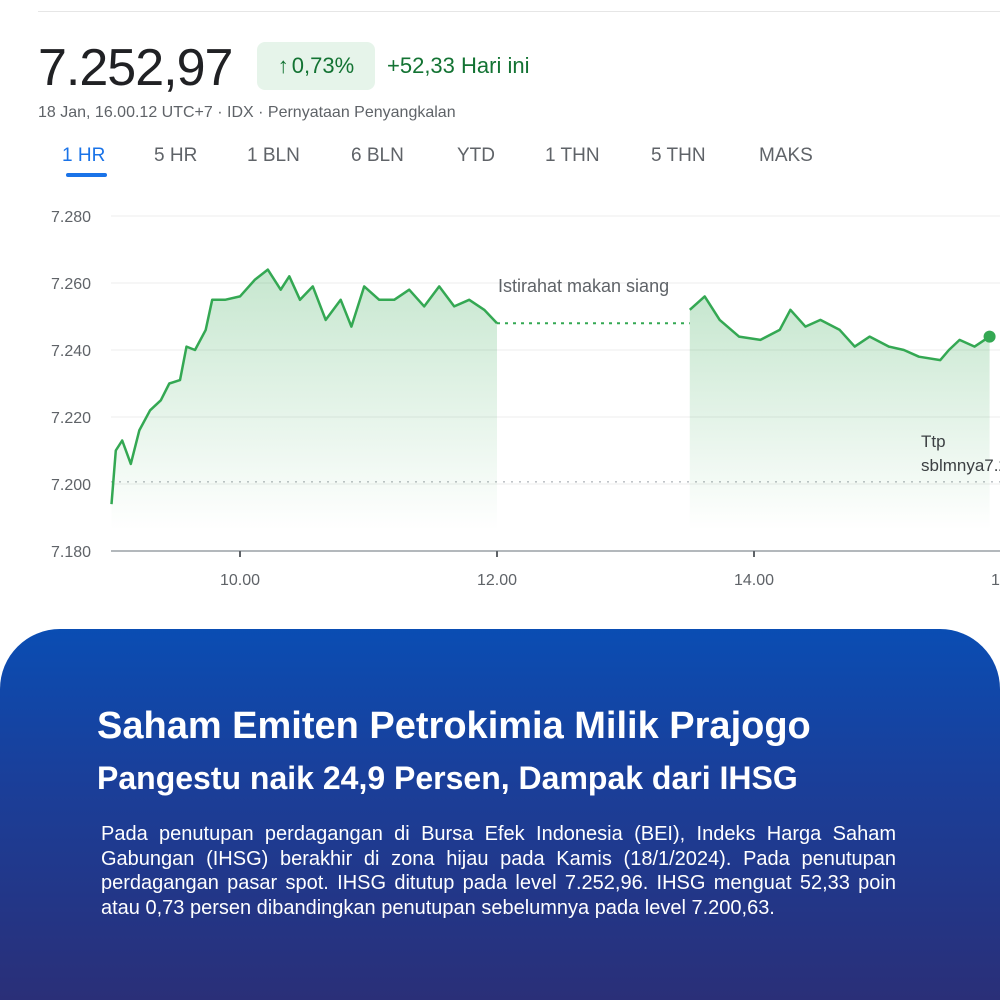 This screenshot has height=1000, width=1000. What do you see at coordinates (85, 161) in the screenshot?
I see `tab-1-hr: 1 HR` at bounding box center [85, 161].